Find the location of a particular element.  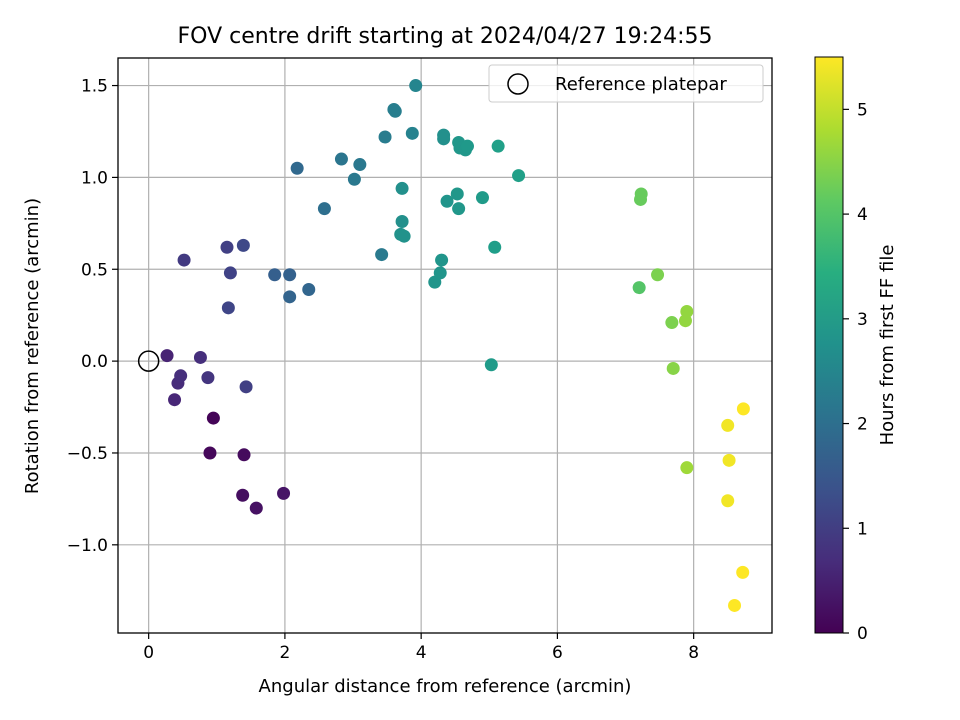

colorbar: 0 1 2 3 4 5 Hours from first FF file is located at coordinates (856, 350).